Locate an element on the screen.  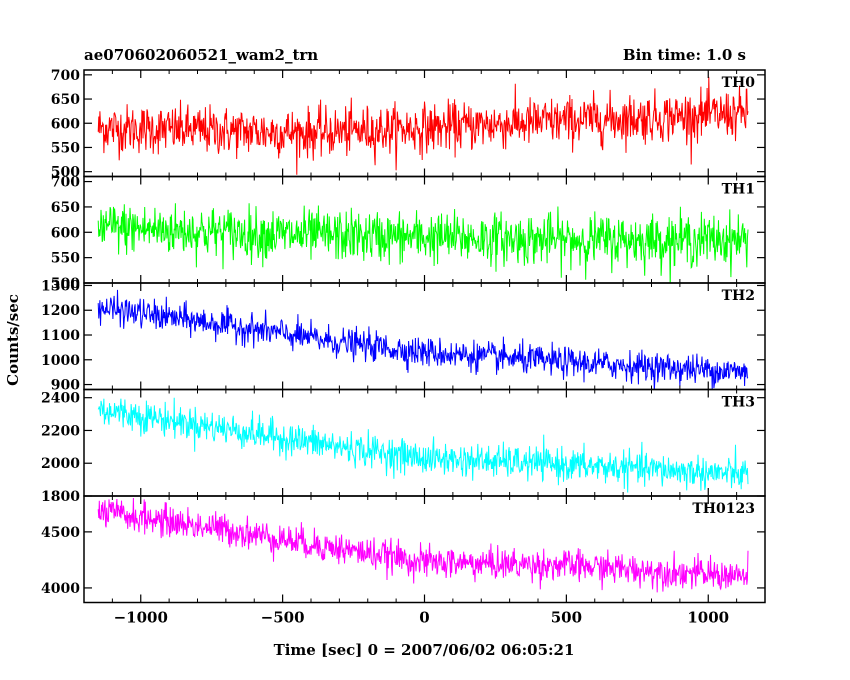
panel-th2: 900 1000 1100 1200 1300 TH2 is located at coordinates (403, 336).